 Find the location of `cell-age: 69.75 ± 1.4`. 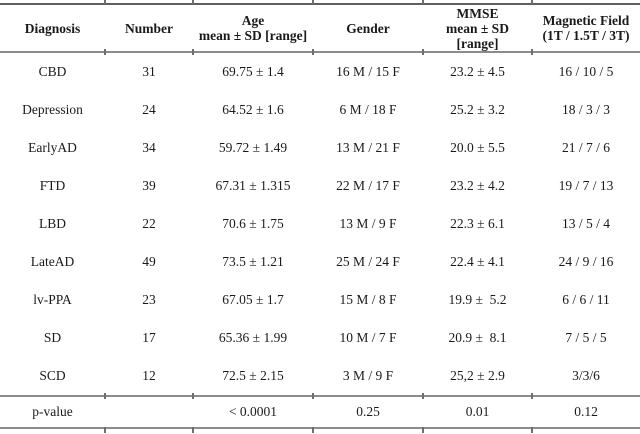

cell-age: 69.75 ± 1.4 is located at coordinates (253, 71).